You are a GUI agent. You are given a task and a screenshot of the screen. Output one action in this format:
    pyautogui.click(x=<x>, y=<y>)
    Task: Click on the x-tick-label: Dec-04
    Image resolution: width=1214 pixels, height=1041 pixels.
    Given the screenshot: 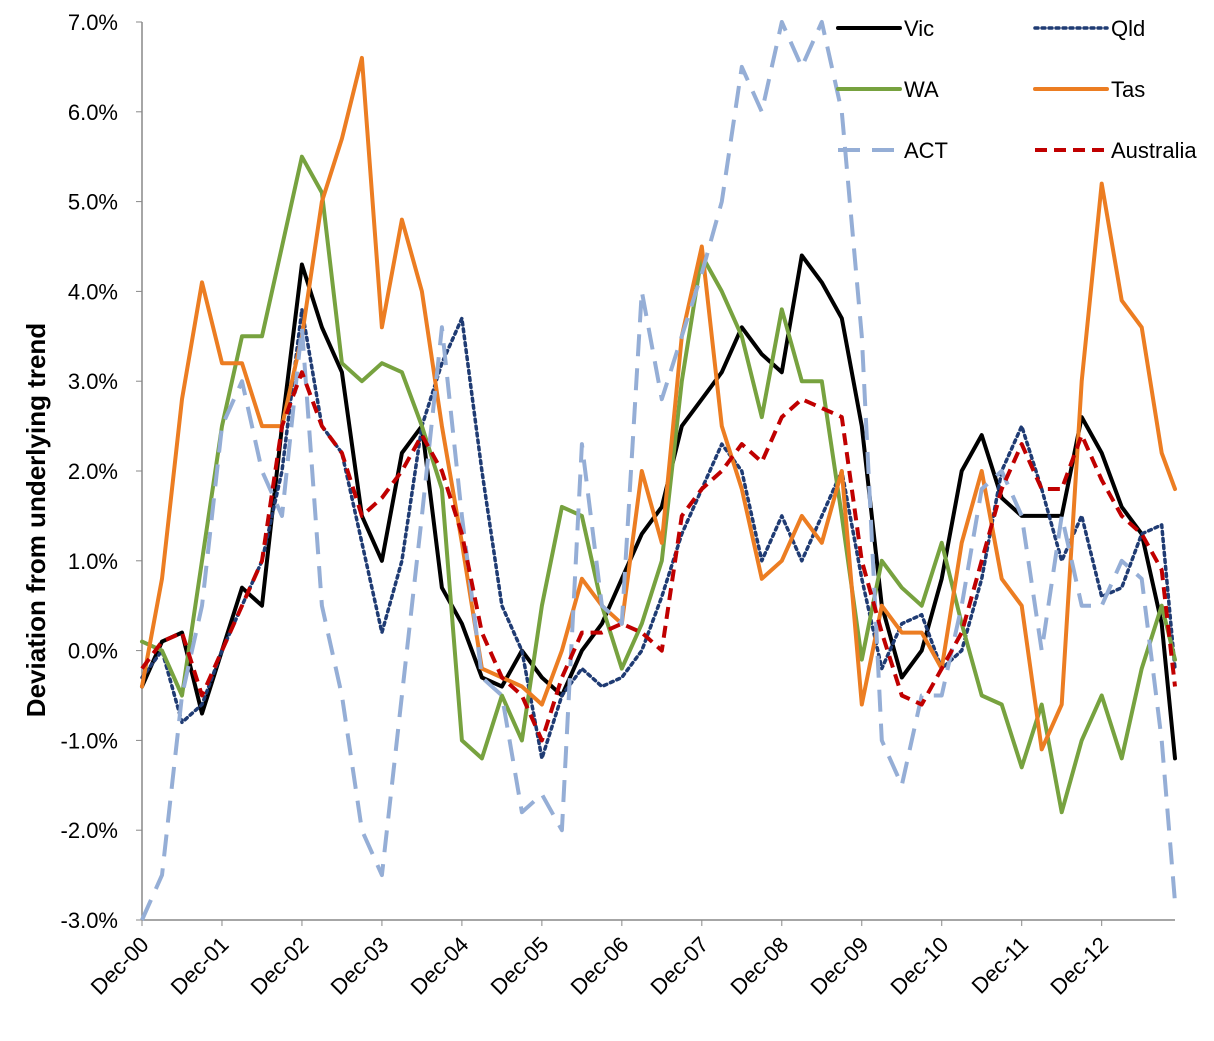 What is the action you would take?
    pyautogui.click(x=440, y=966)
    